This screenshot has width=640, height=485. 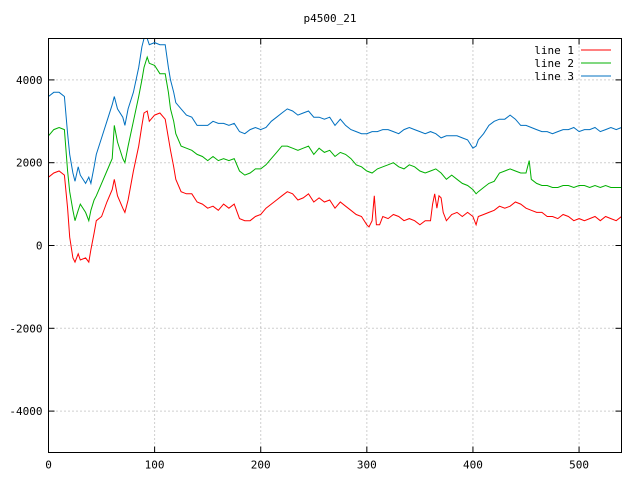 What do you see at coordinates (579, 465) in the screenshot?
I see `x-tick-label: 500` at bounding box center [579, 465].